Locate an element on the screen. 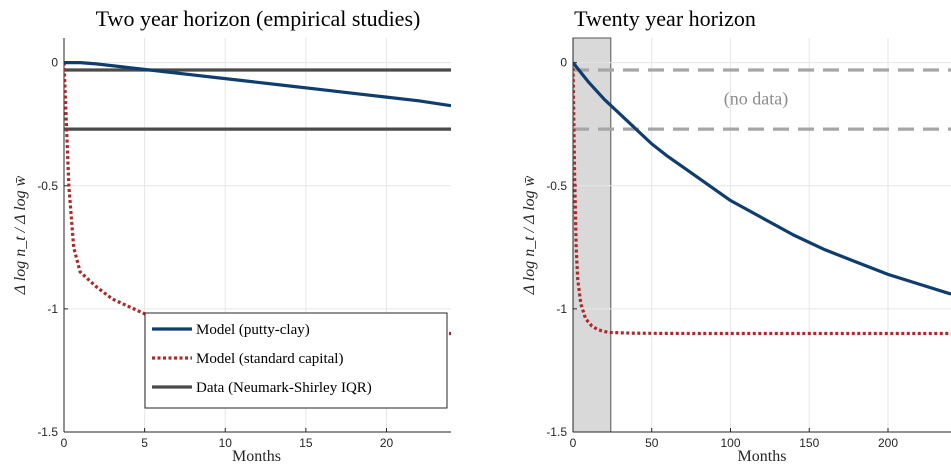 The width and height of the screenshot is (951, 473). legend-label: Data (Neumark-Shirley IQR) is located at coordinates (284, 388).